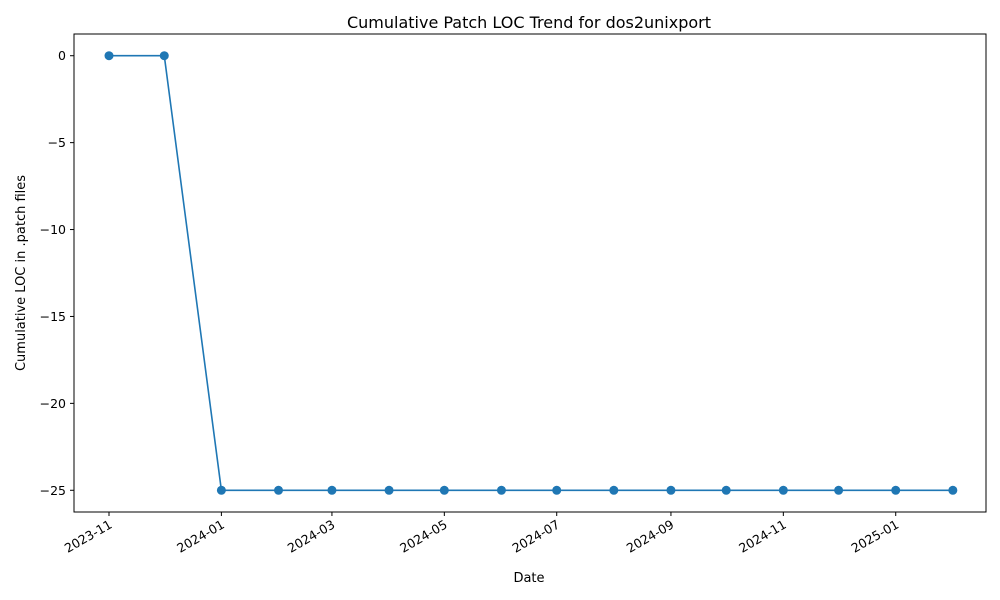 The height and width of the screenshot is (600, 1000). I want to click on y-tick-label: 0, so click(62, 55).